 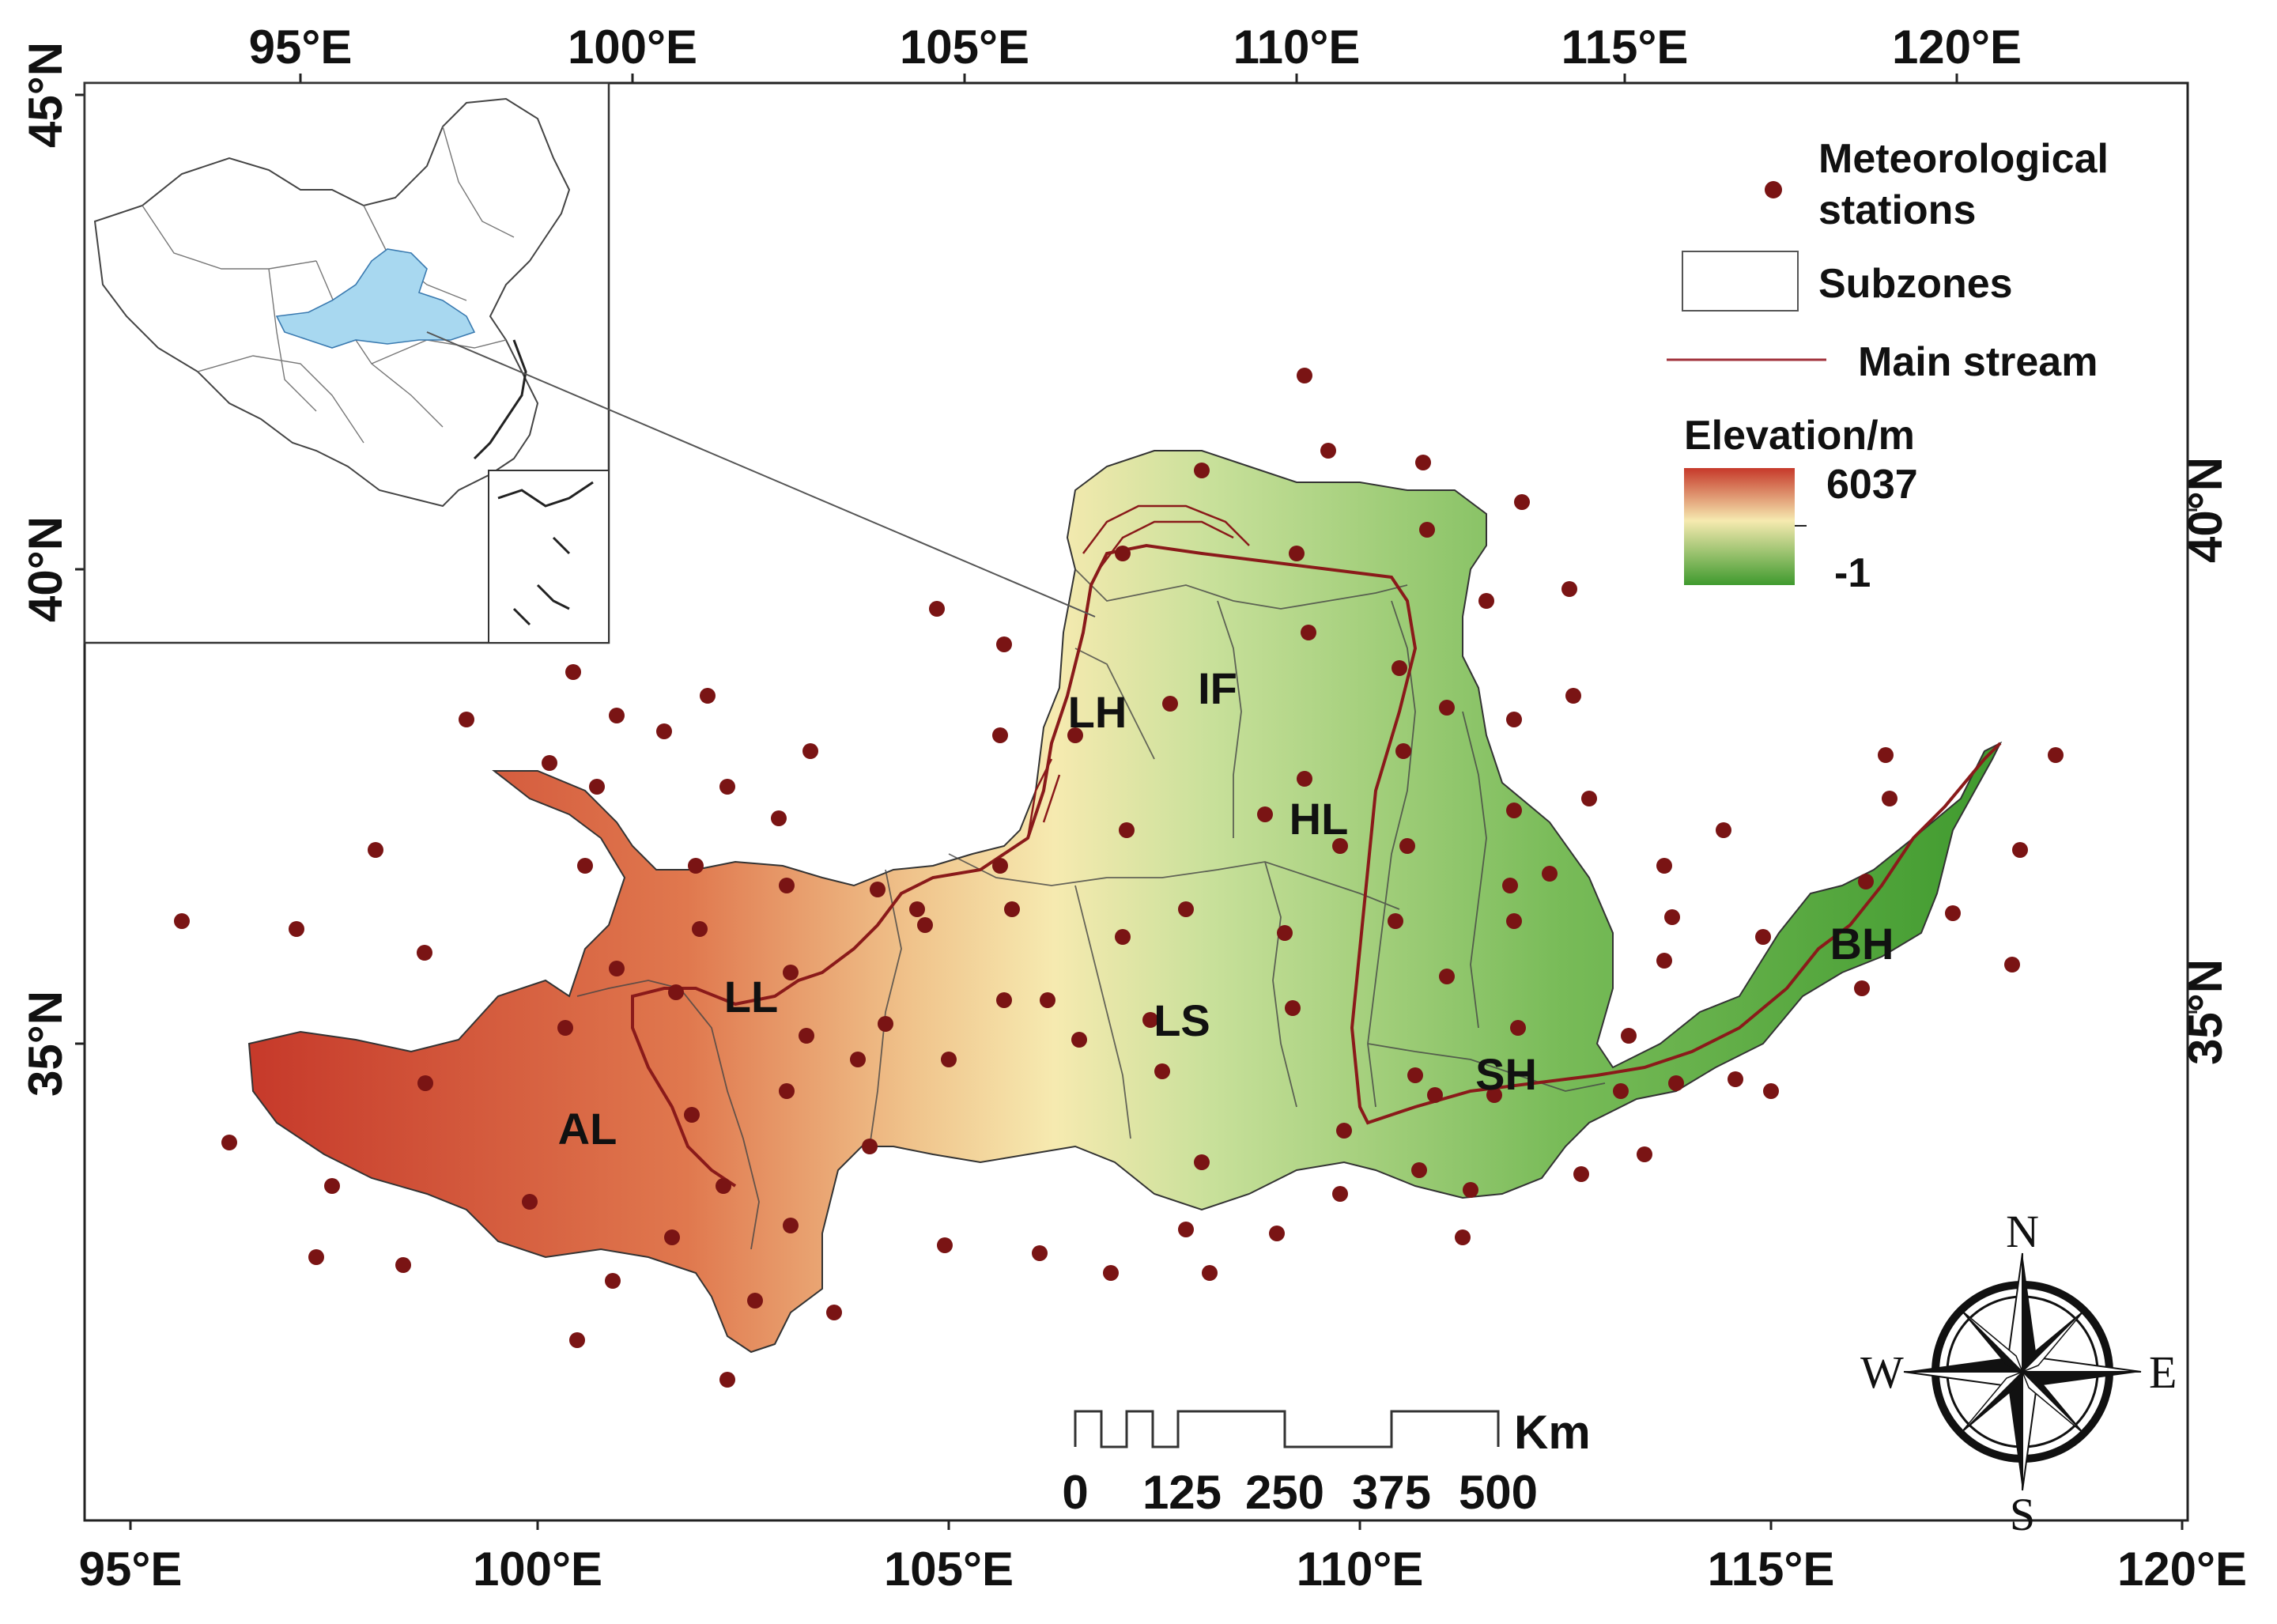 I want to click on legend-stream-label: Main stream, so click(x=1978, y=362).